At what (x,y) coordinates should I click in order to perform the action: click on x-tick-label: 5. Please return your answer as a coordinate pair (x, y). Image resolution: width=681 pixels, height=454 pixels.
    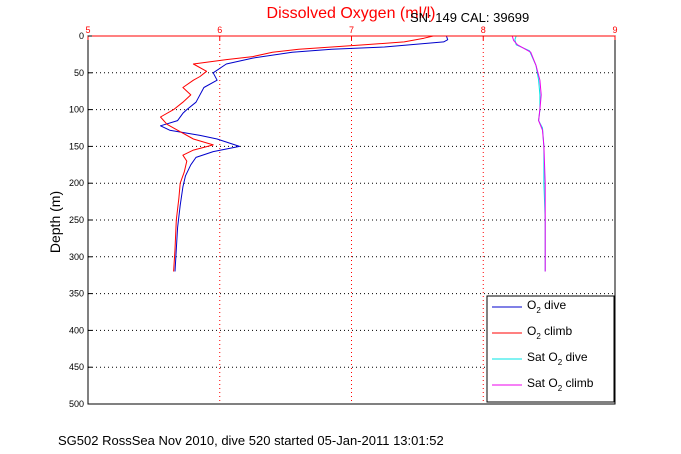
    Looking at the image, I should click on (87, 30).